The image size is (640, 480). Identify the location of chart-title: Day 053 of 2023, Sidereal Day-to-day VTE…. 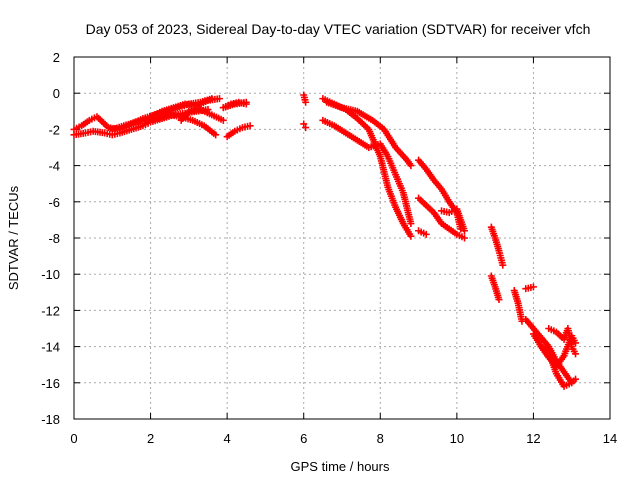
(338, 29).